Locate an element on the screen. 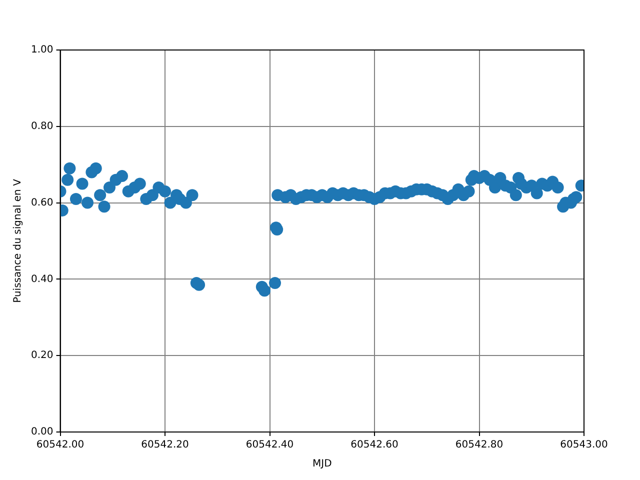 This screenshot has width=640, height=480. y-tick-label: 0.20 is located at coordinates (42, 356).